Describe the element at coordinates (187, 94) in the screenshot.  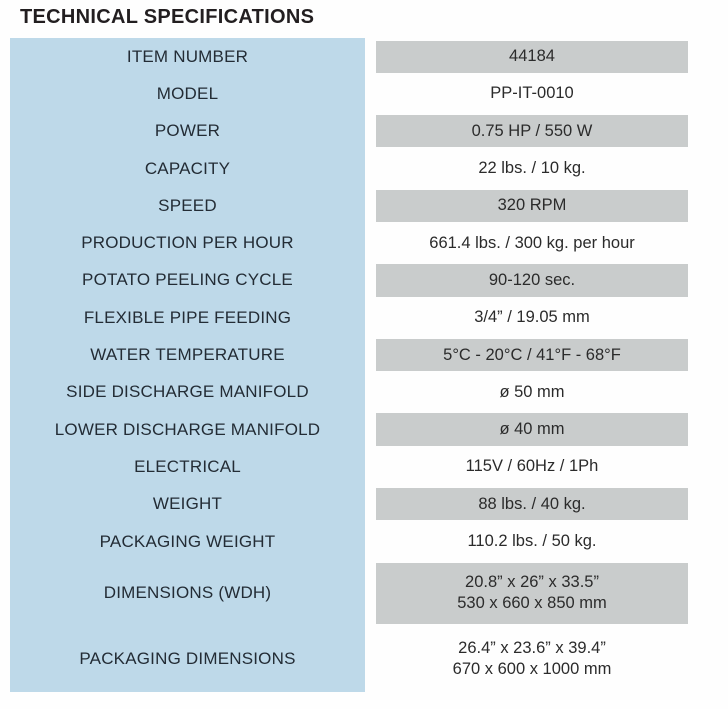
I see `spec-label: MODEL` at that location.